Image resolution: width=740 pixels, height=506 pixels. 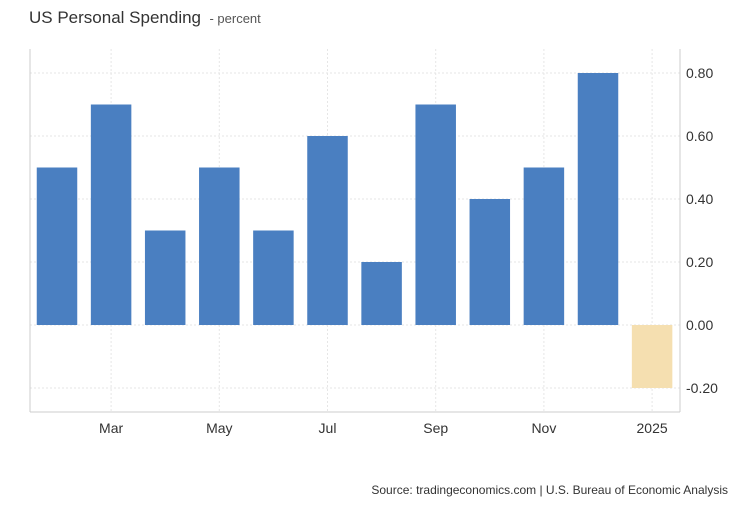 I want to click on chart-title-row: US Personal Spending - percent, so click(x=145, y=18).